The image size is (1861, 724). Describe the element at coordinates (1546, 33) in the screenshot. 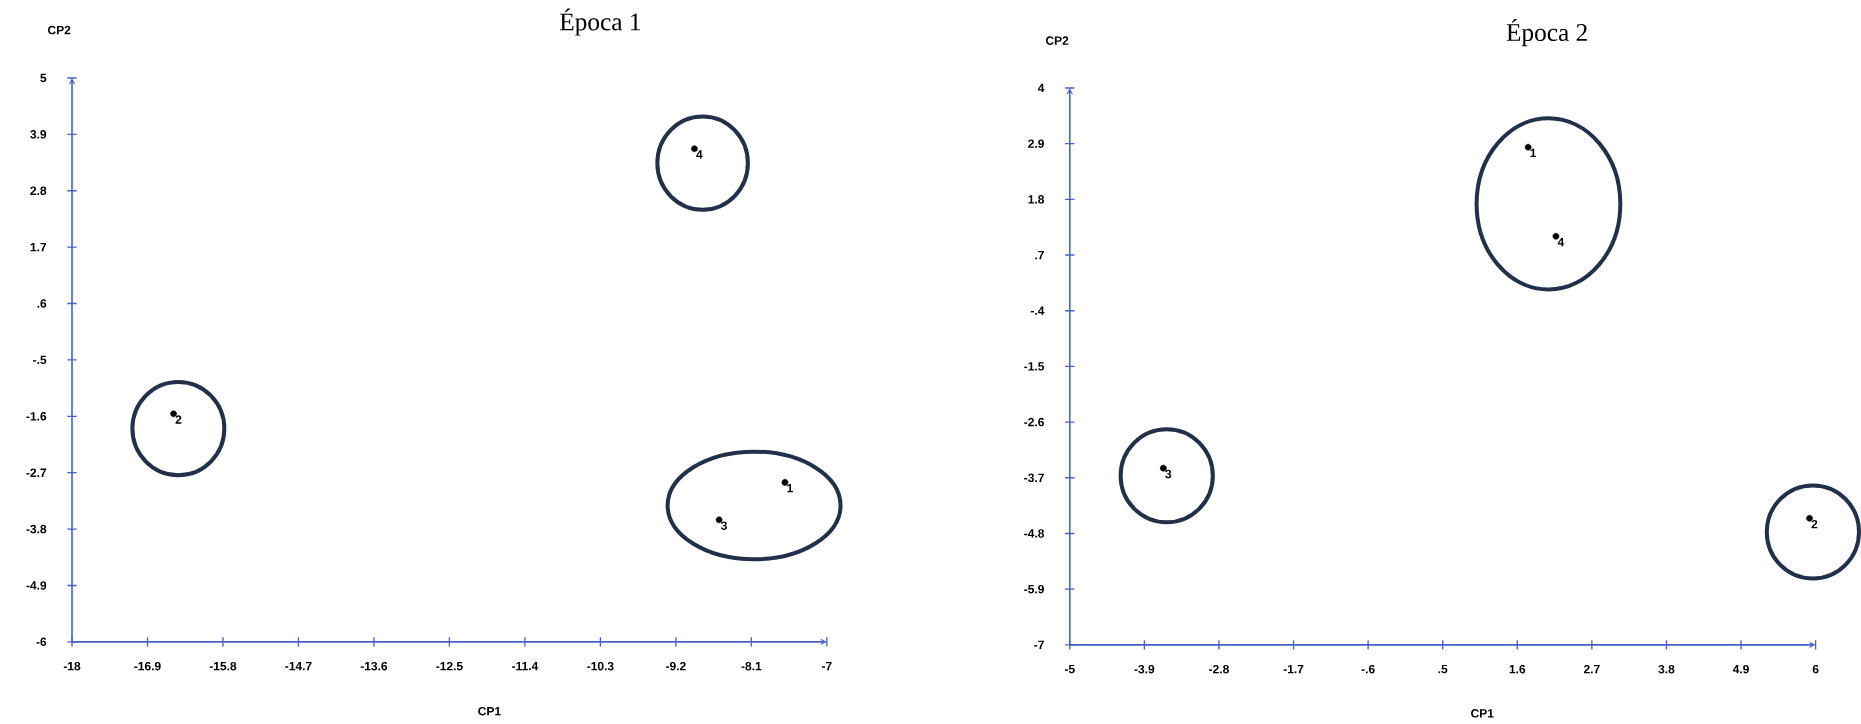

I see `chart-title: Época 2` at that location.